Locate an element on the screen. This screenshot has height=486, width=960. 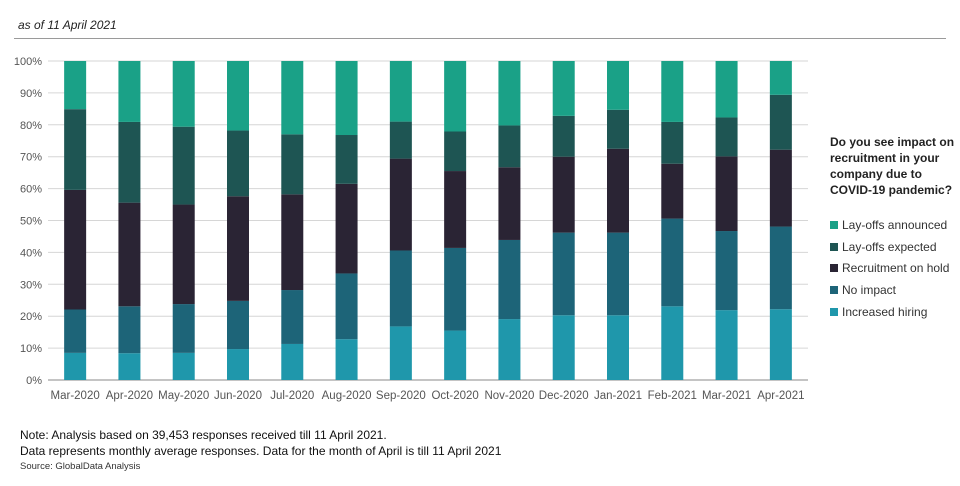
legend-label: Recruitment on hold is located at coordinates (896, 268).